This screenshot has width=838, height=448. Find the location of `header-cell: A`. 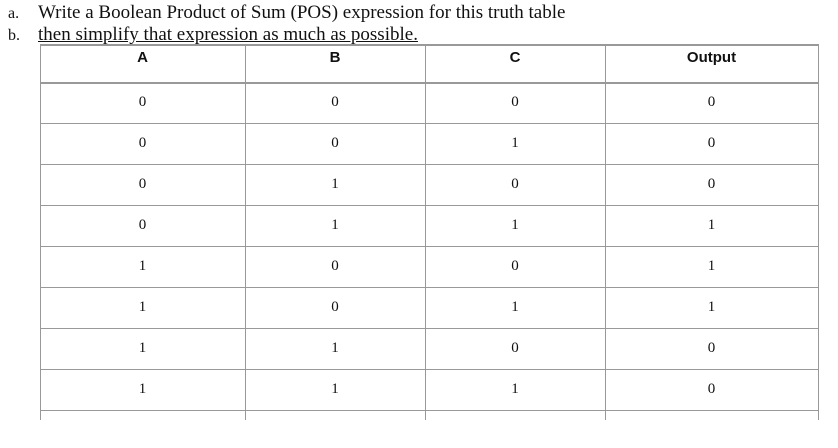

header-cell: A is located at coordinates (142, 57).